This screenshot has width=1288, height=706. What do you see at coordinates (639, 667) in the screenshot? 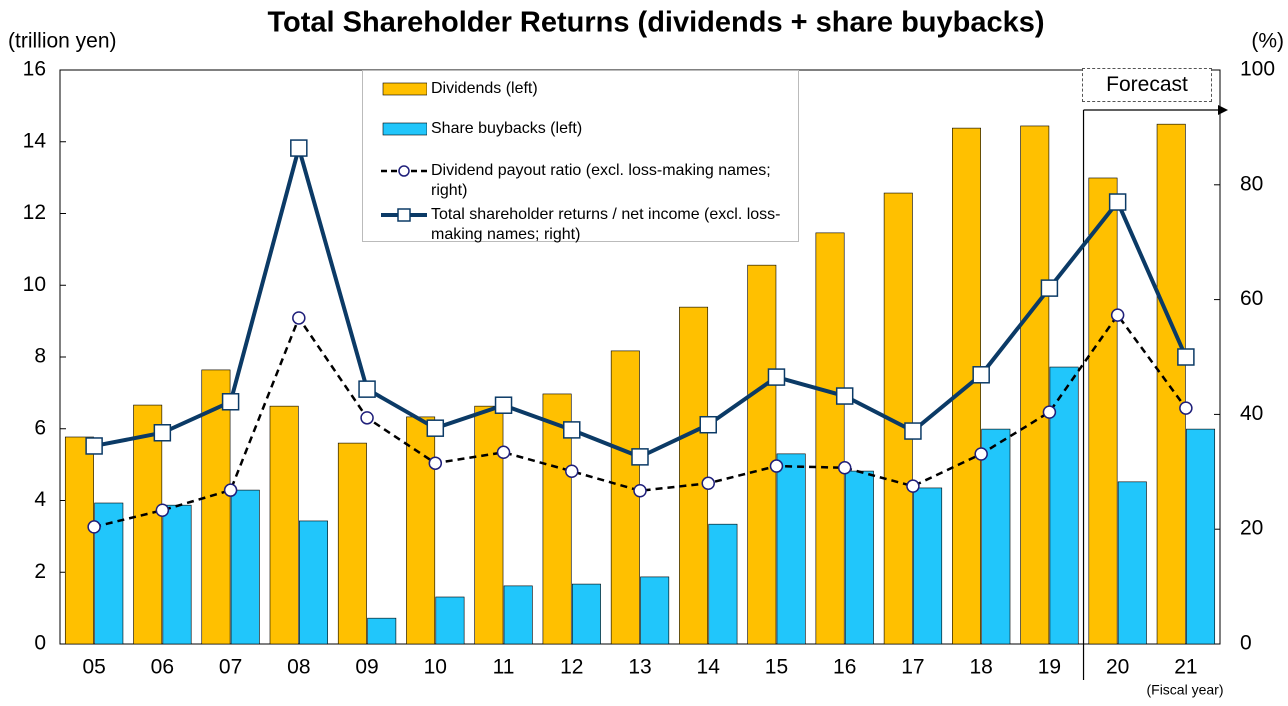
I see `x-tick-label: 13` at bounding box center [639, 667].